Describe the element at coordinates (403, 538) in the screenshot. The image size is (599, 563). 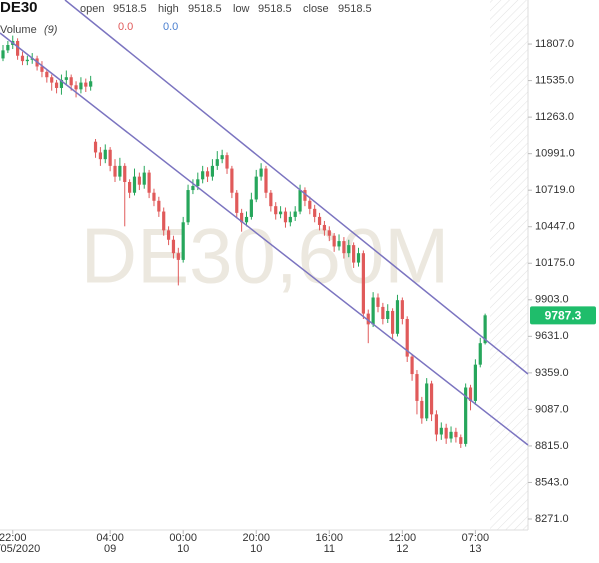
I see `x-tick-label: 12:00` at that location.